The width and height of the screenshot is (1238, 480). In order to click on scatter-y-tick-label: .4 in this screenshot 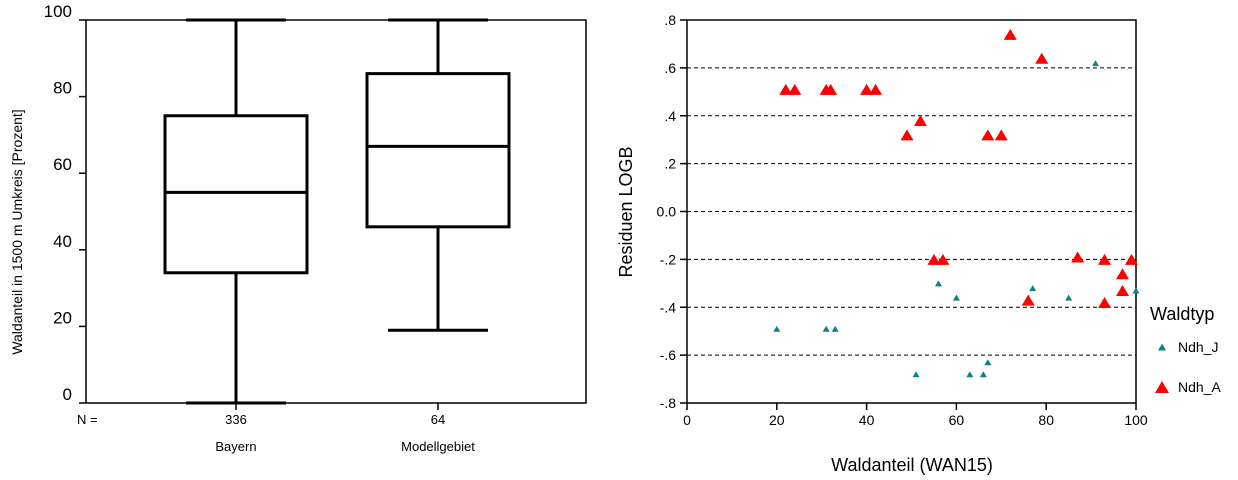, I will do `click(670, 116)`.